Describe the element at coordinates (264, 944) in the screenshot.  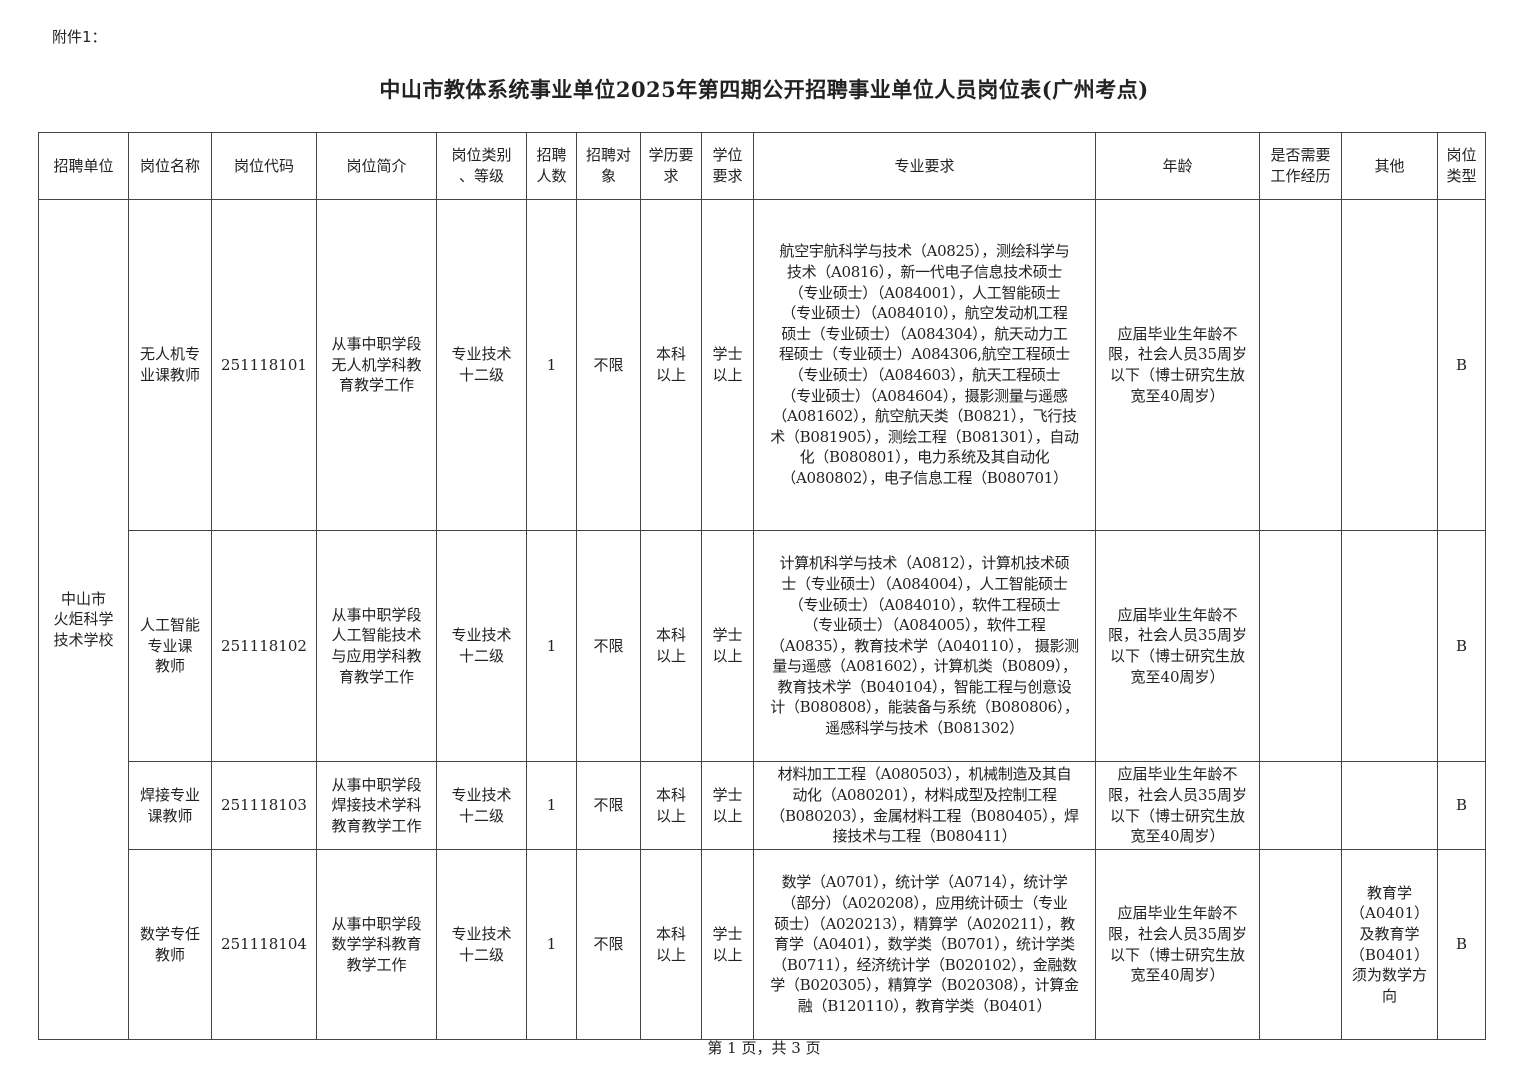
I see `position-code: 251118104` at that location.